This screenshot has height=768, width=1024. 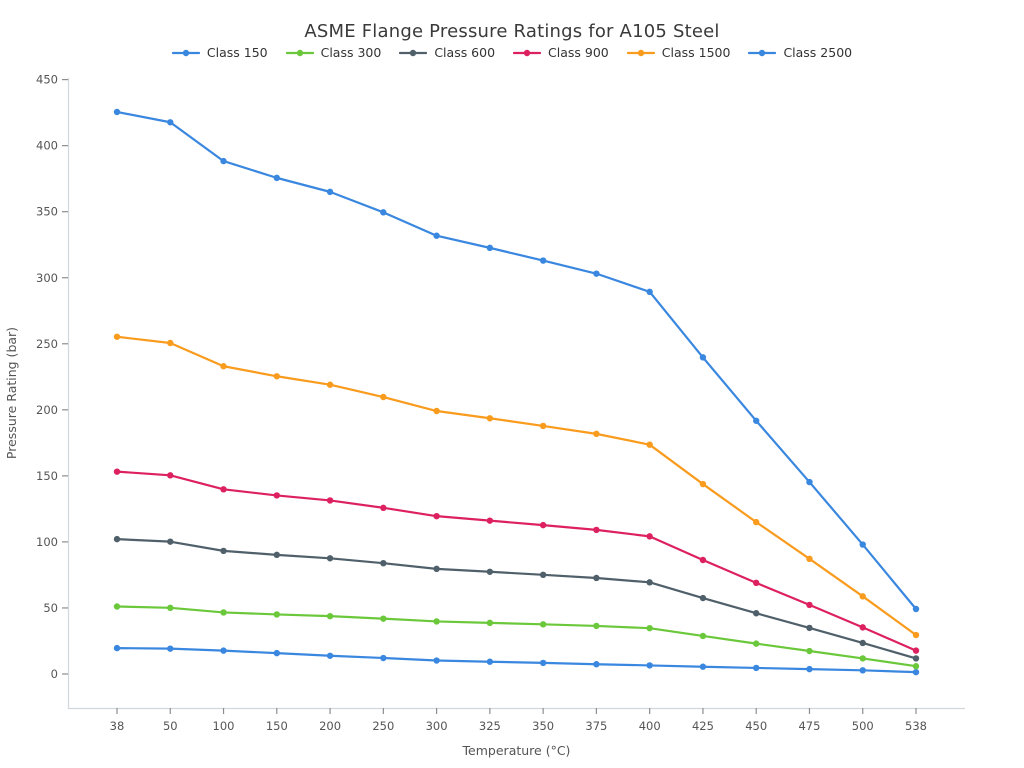 I want to click on x-tick-label: 38, so click(x=117, y=726).